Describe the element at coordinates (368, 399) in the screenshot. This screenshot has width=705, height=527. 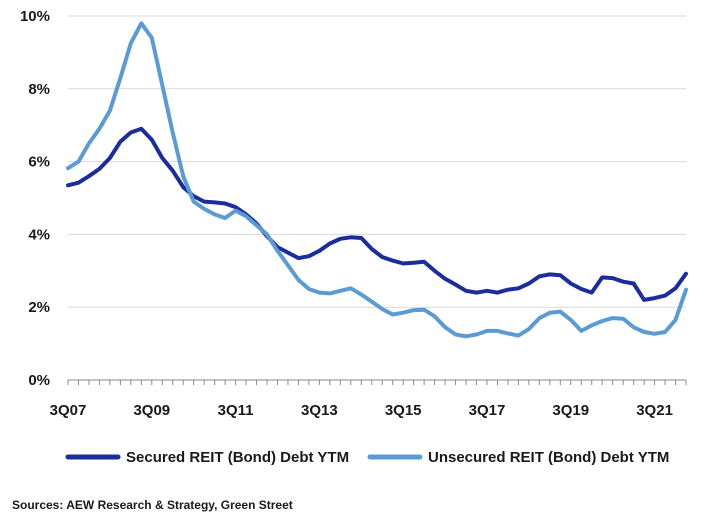
I see `x-axis: 3Q07 3Q09 3Q11 3Q13 3Q15 3Q17 3Q19 3Q21` at that location.